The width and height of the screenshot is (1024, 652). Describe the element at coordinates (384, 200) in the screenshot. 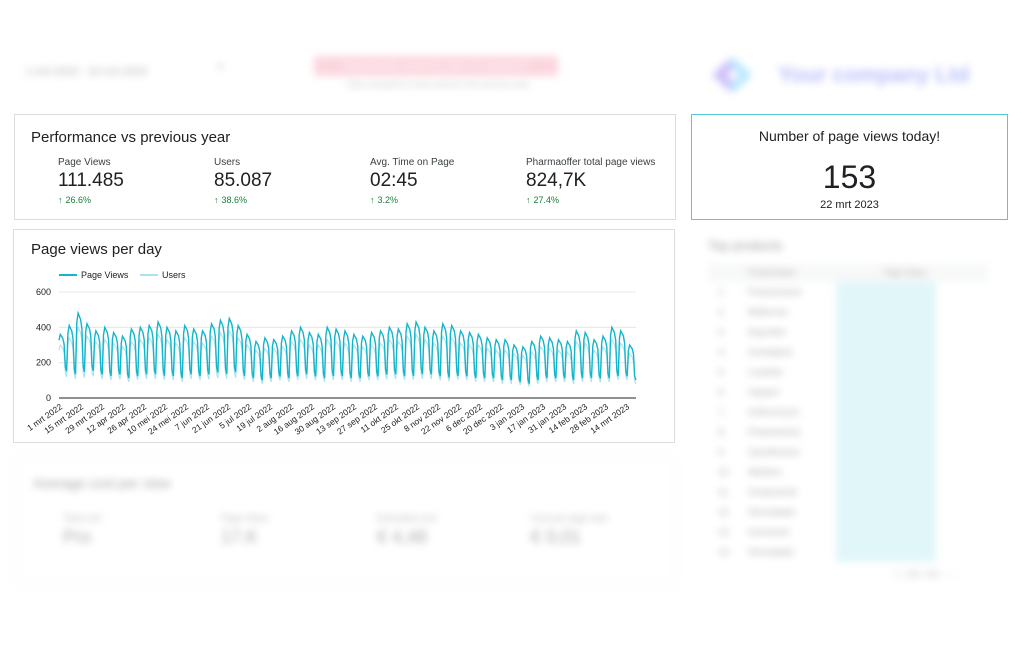

I see `metric-change: ↑ 3.2%` at that location.